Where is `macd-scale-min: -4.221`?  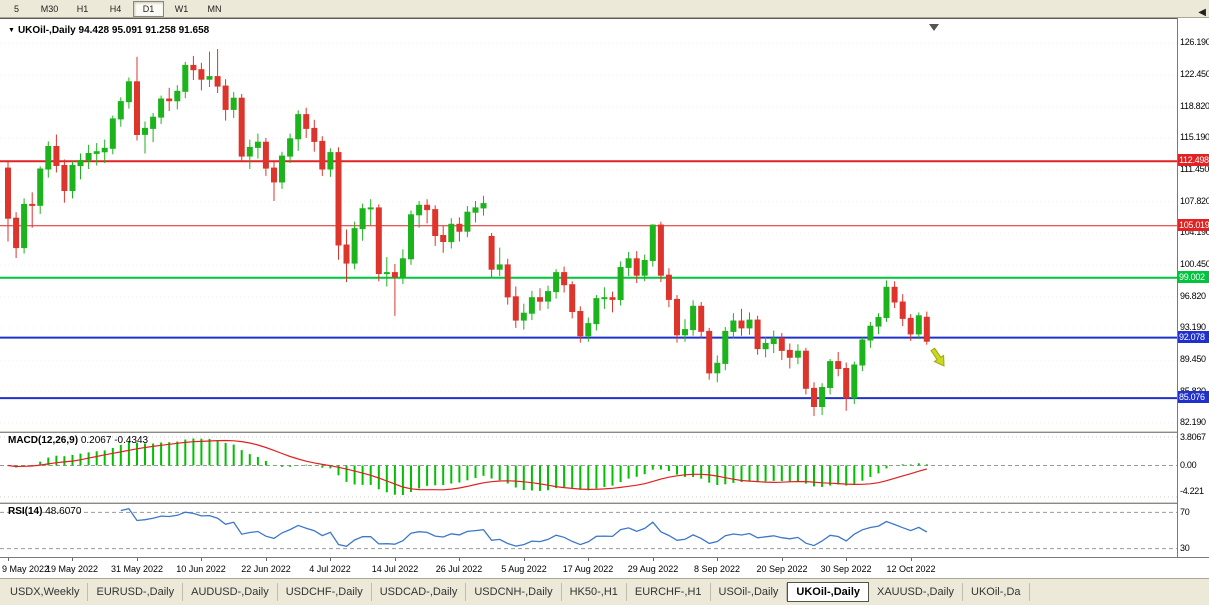 macd-scale-min: -4.221 is located at coordinates (1192, 491).